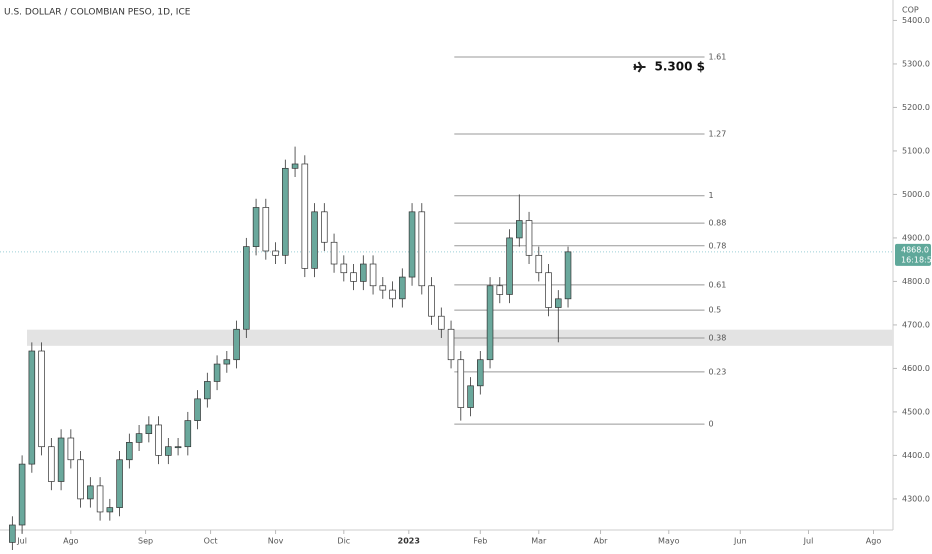  I want to click on x-tick-label: Dic, so click(343, 541).